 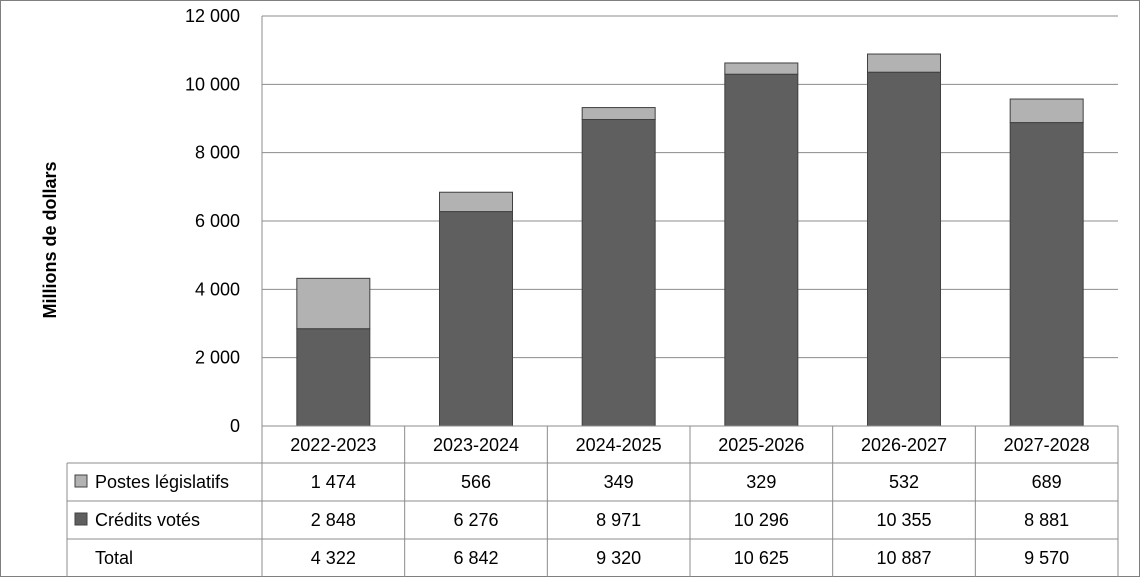 I want to click on table-cell-value: 6 276, so click(x=475, y=520).